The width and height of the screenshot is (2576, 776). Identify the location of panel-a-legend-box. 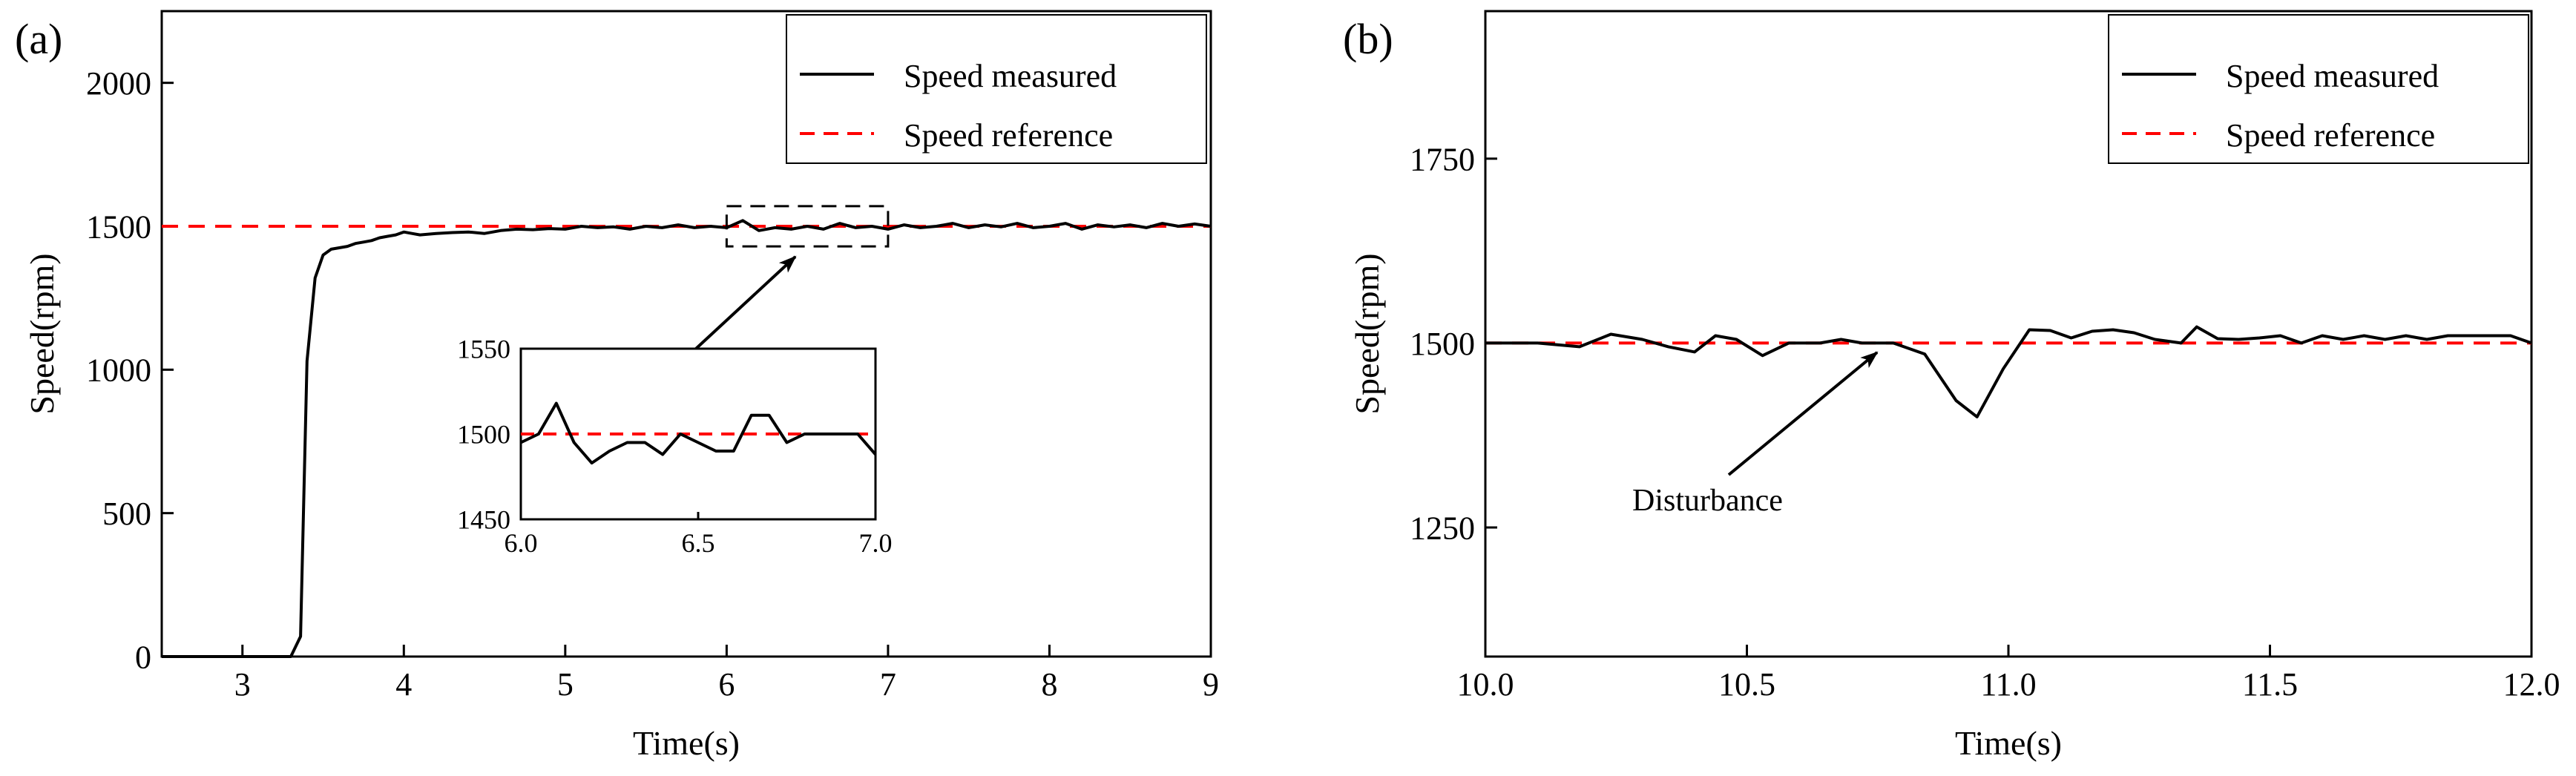
(997, 89).